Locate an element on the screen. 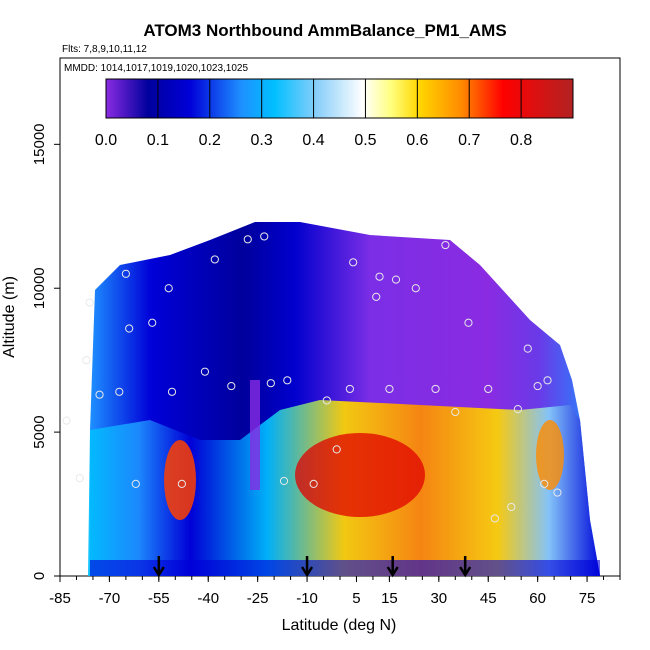  heatmap-hotspot-south is located at coordinates (180, 480).